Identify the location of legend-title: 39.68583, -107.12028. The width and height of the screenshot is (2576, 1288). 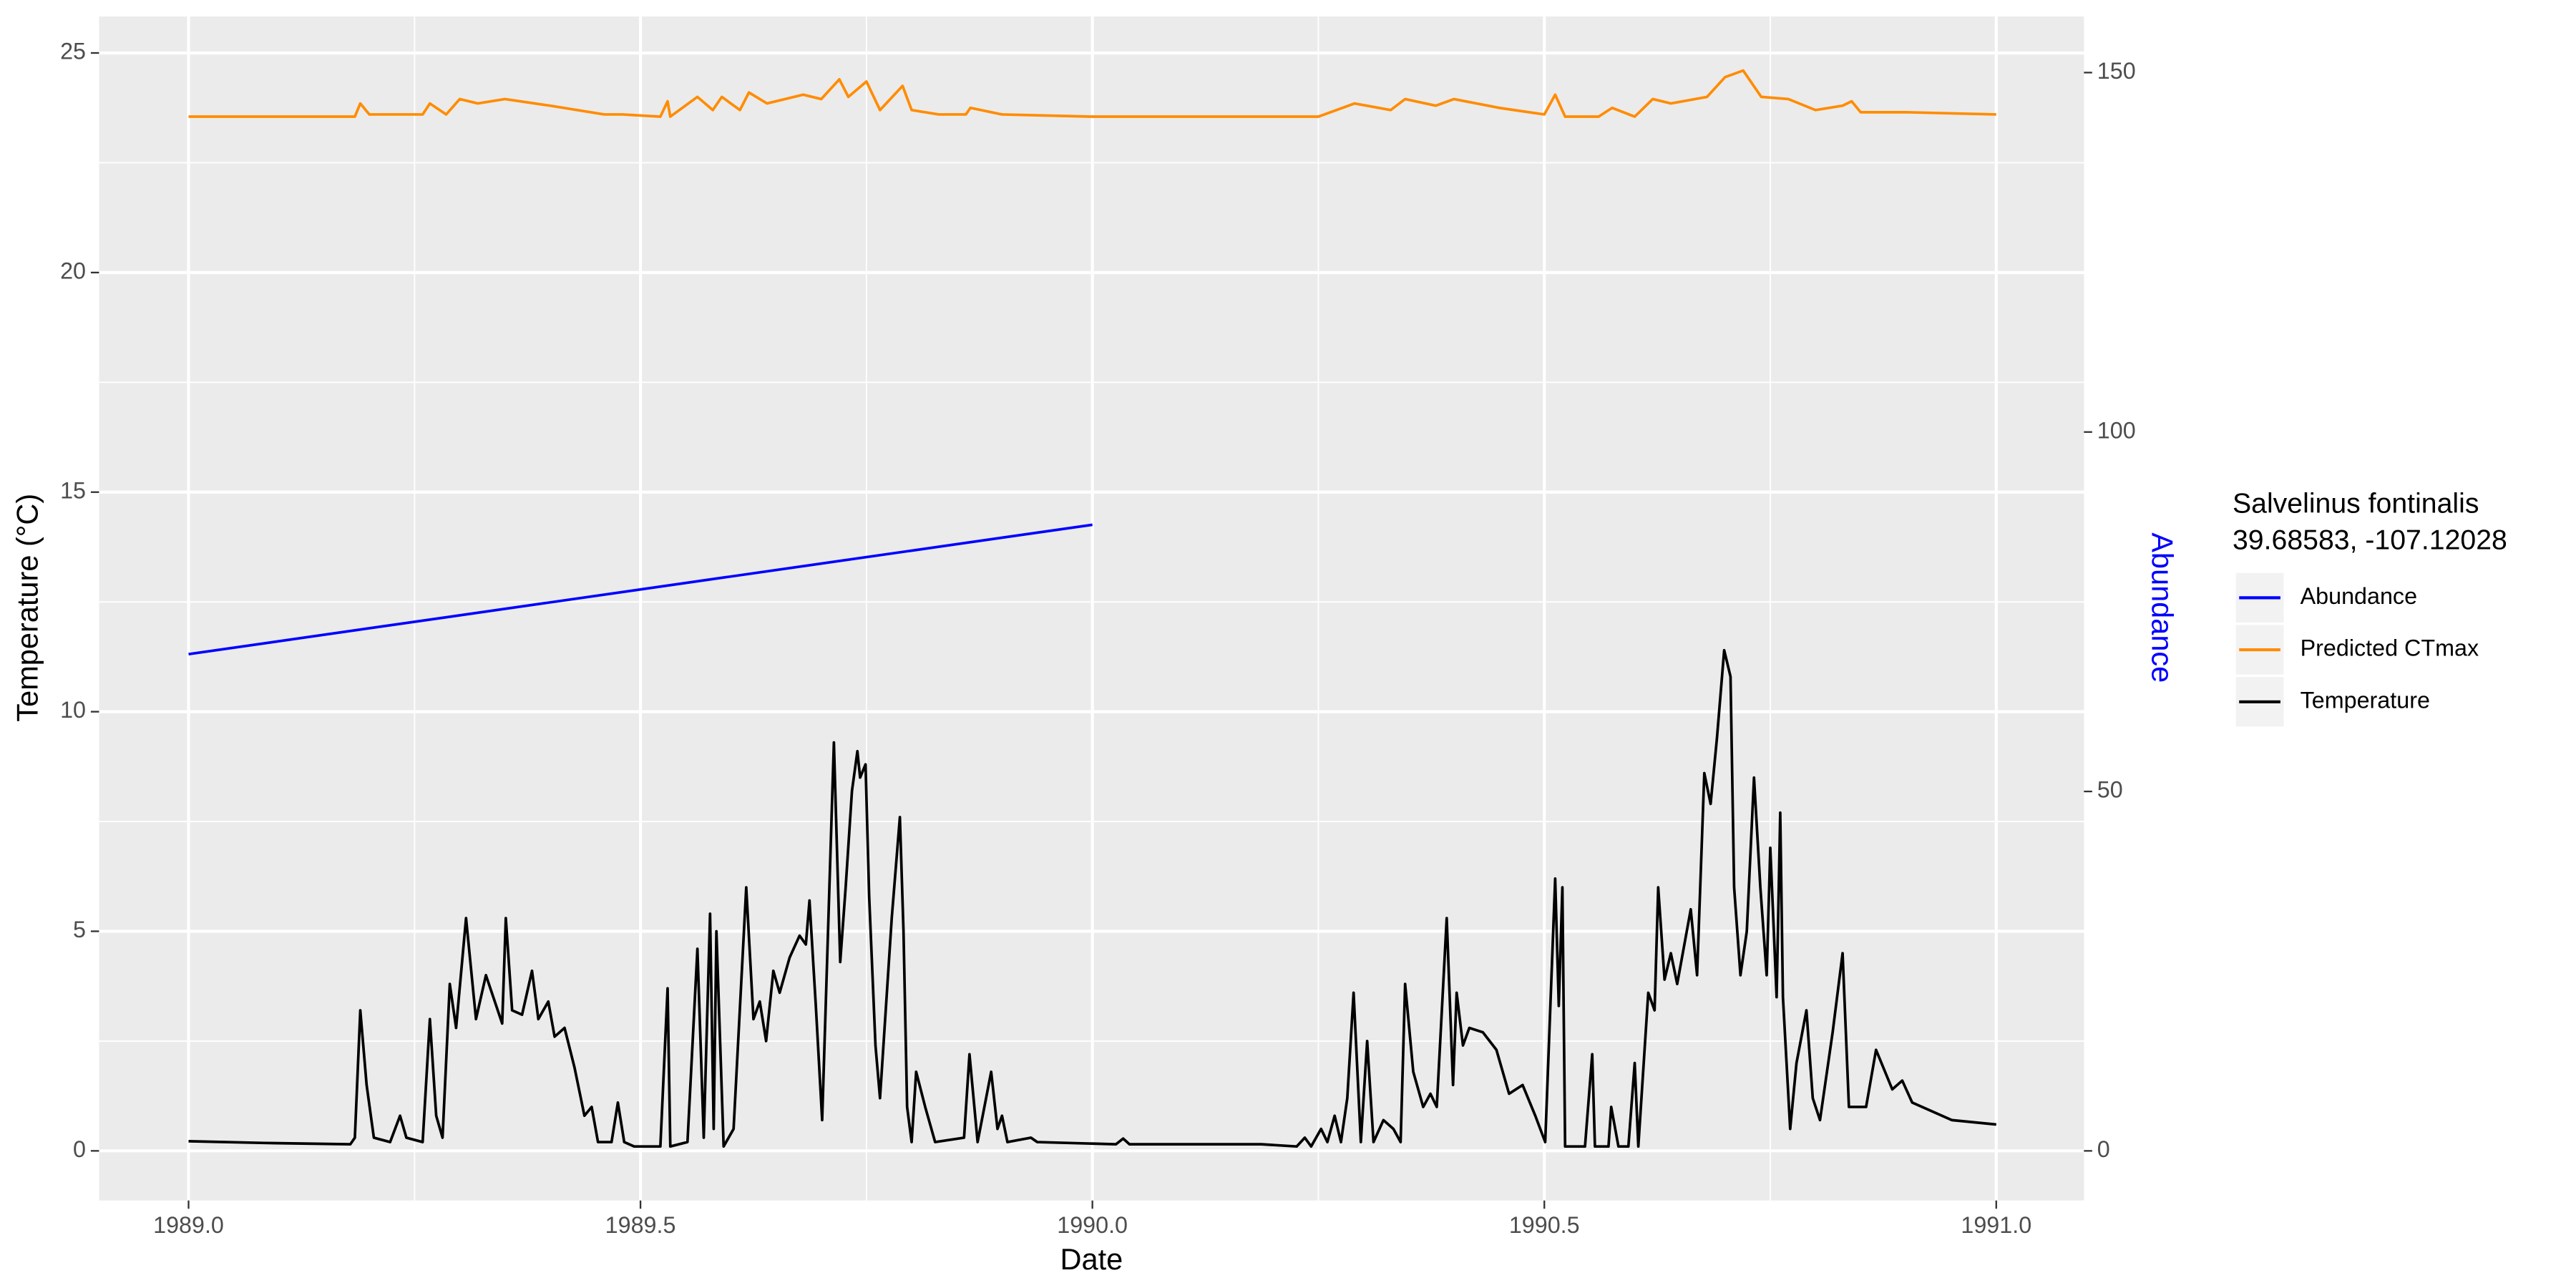
(2370, 539).